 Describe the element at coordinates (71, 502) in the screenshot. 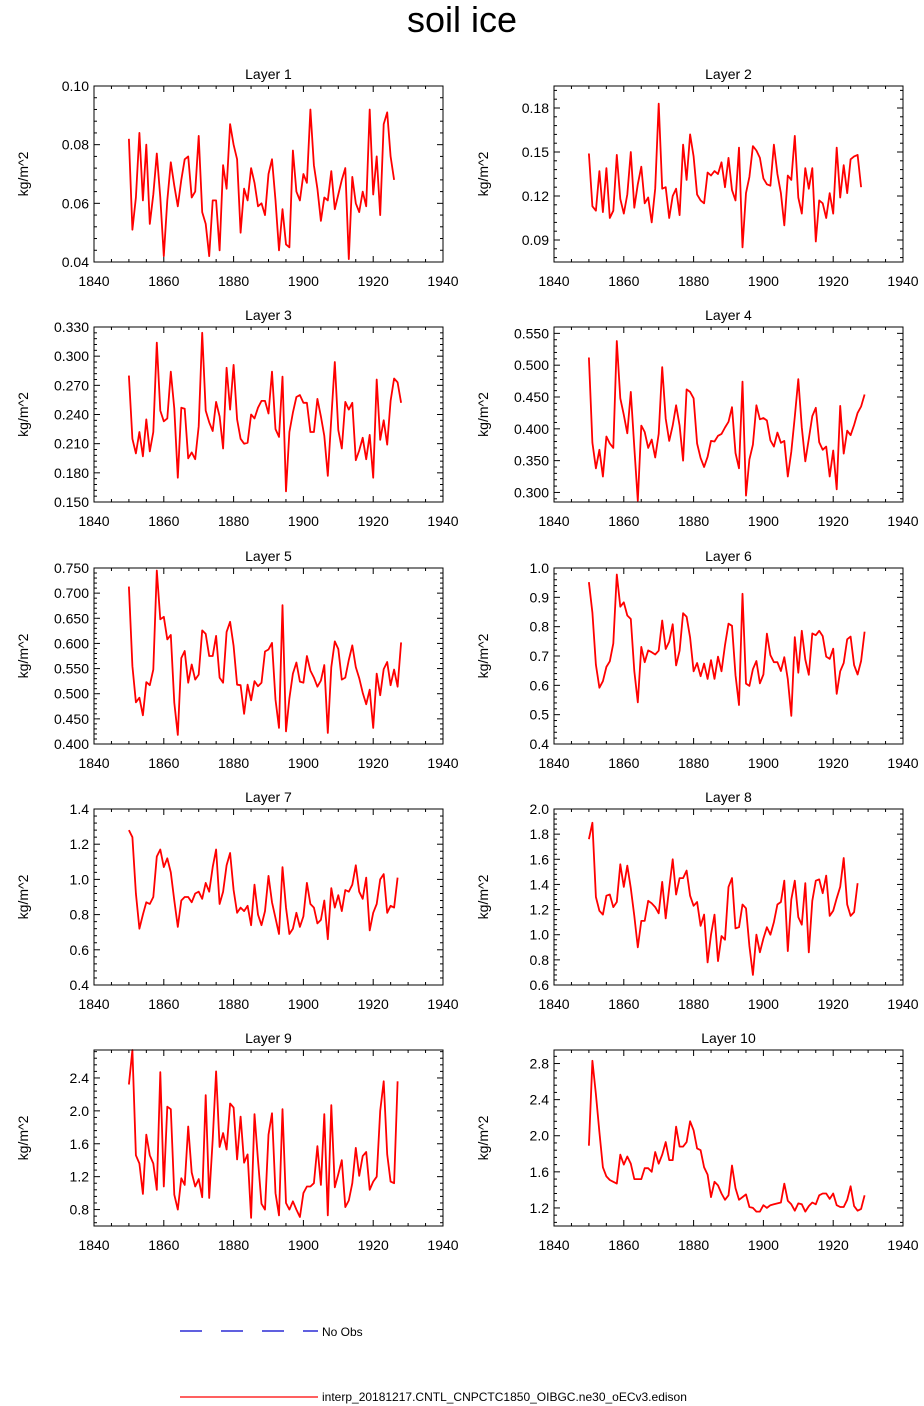

I see `y-tick-label: 0.150` at that location.